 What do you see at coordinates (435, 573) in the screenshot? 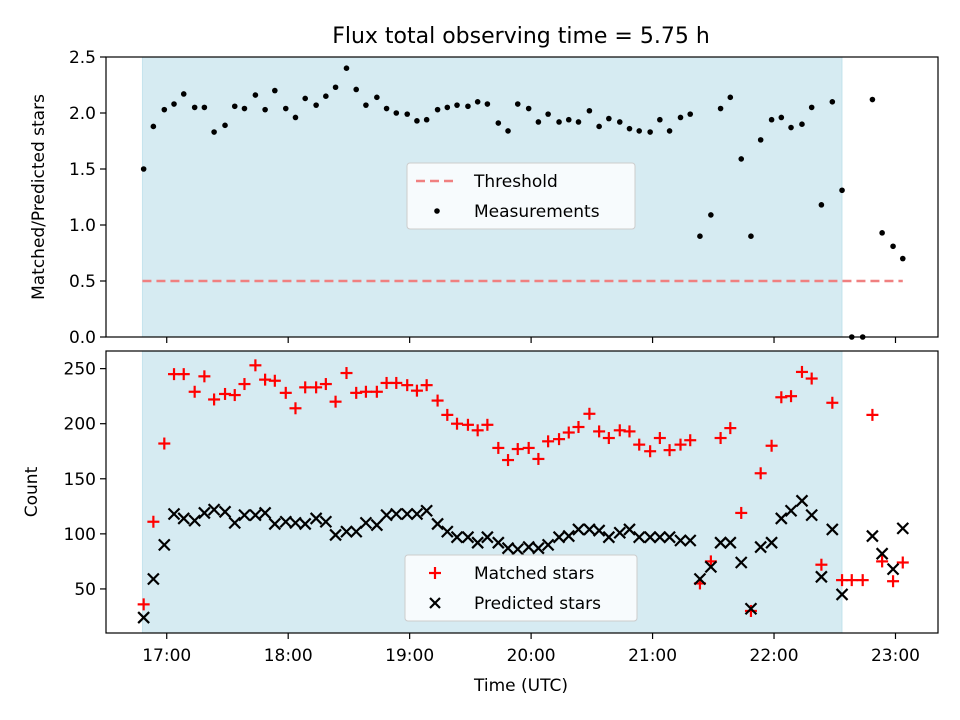
I see `legend-matched-swatch` at bounding box center [435, 573].